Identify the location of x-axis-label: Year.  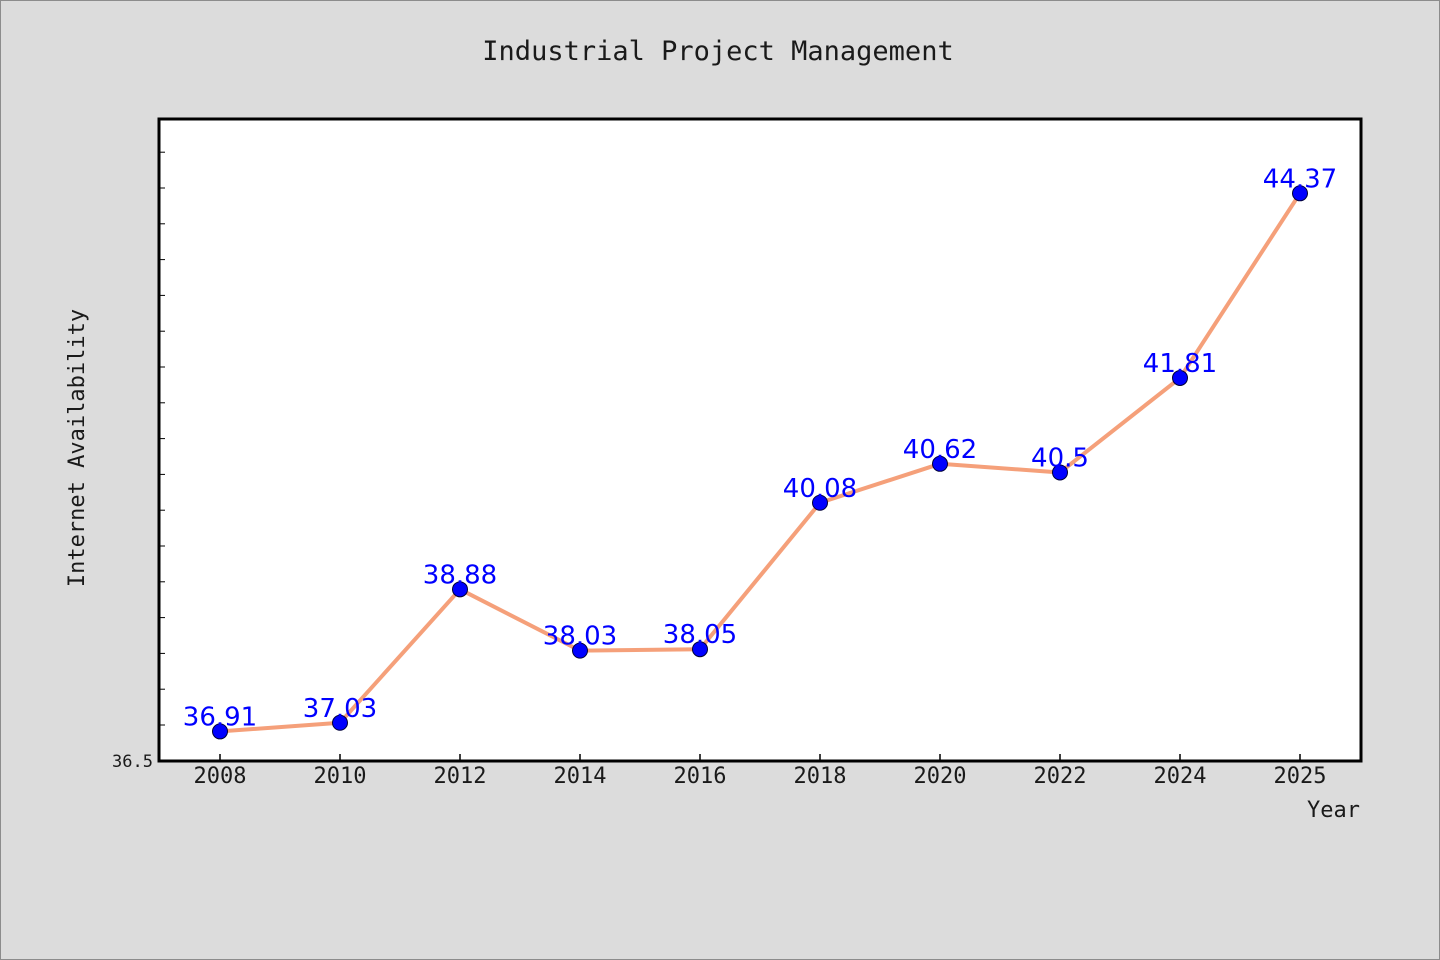
(1333, 810).